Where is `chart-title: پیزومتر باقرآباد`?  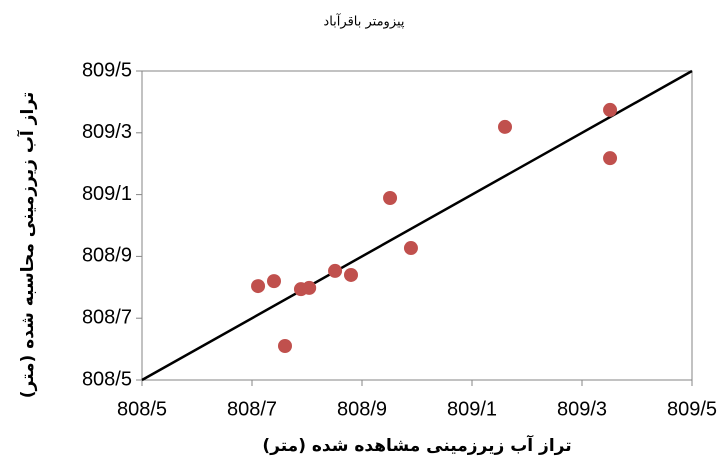 chart-title: پیزومتر باقرآباد is located at coordinates (364, 21).